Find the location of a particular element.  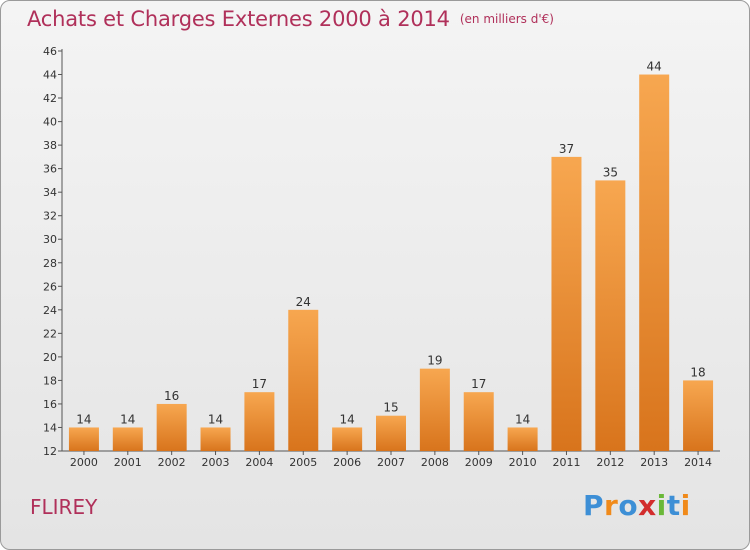

logo-letter: x is located at coordinates (647, 505).